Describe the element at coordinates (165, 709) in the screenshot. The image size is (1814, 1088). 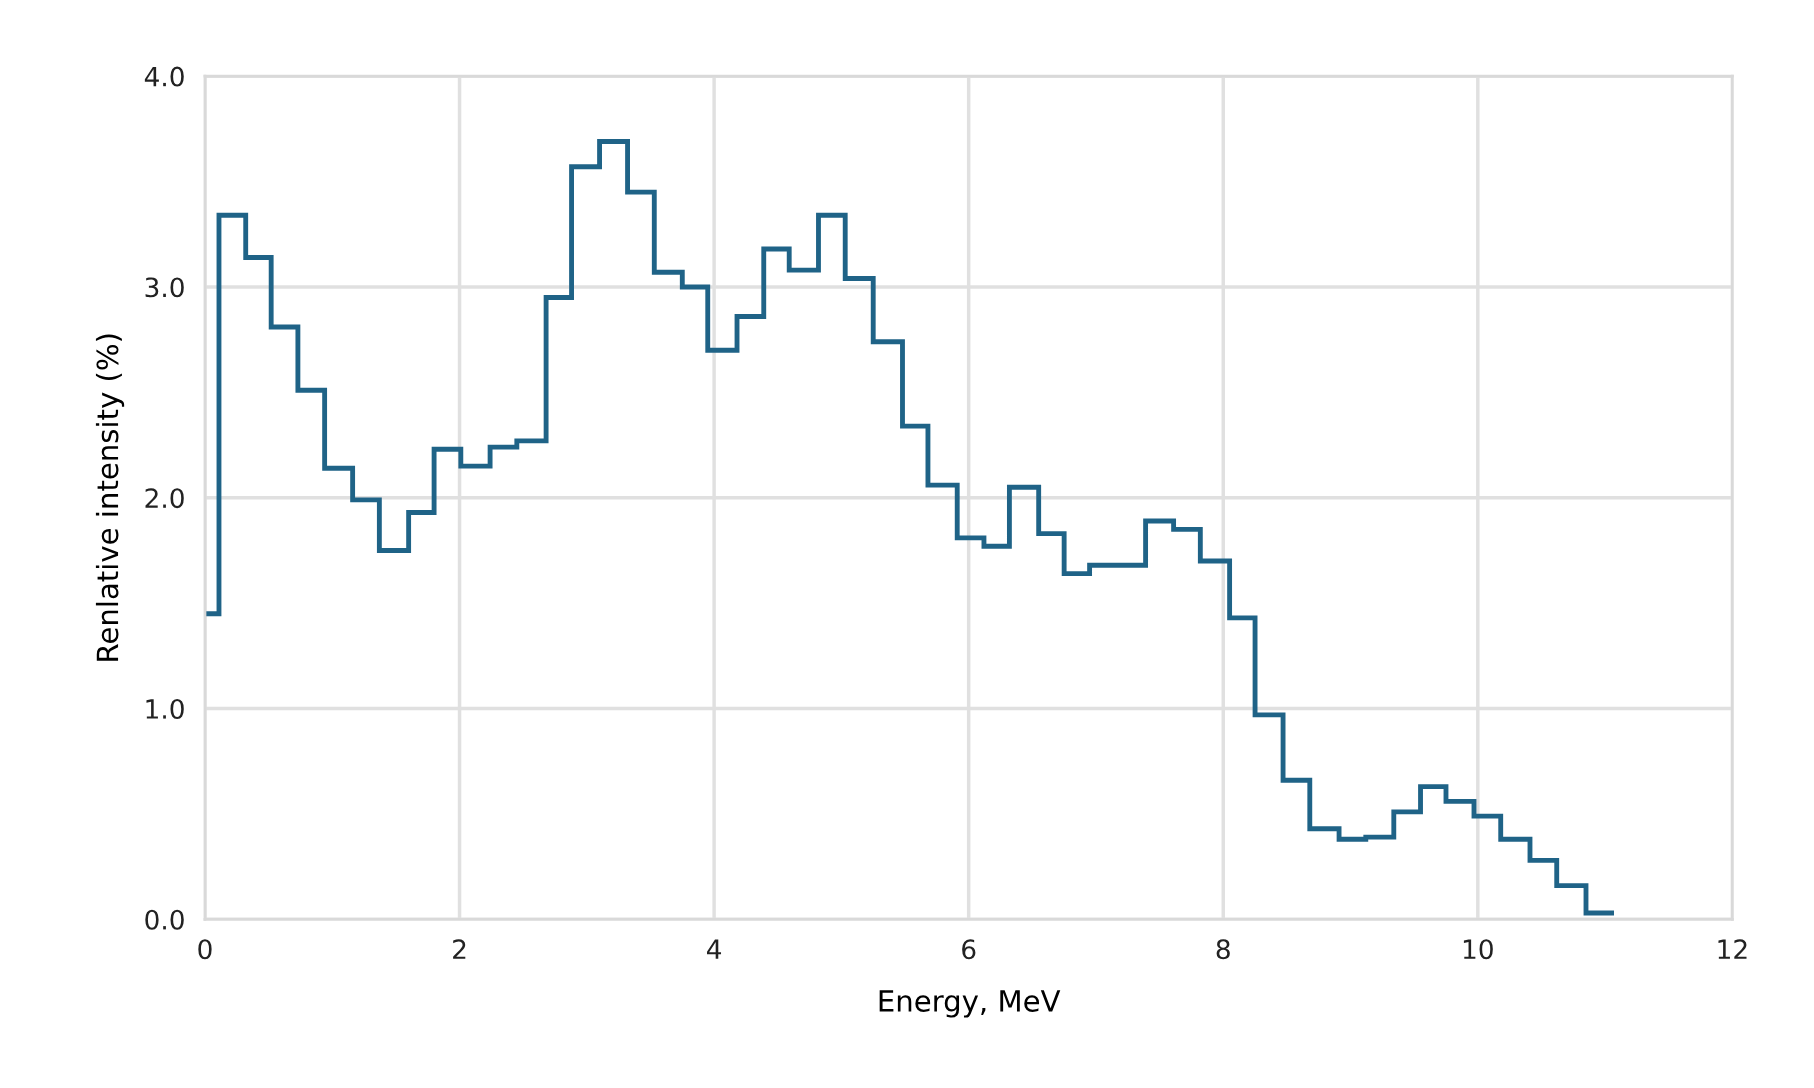
I see `y-tick-label: 1.0` at that location.